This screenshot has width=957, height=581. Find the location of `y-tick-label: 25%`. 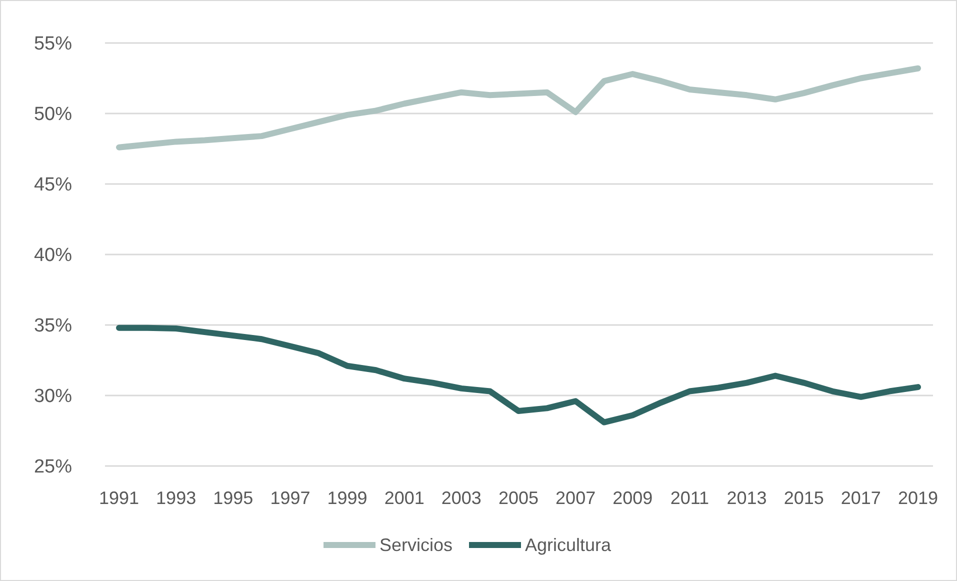

y-tick-label: 25% is located at coordinates (53, 467).